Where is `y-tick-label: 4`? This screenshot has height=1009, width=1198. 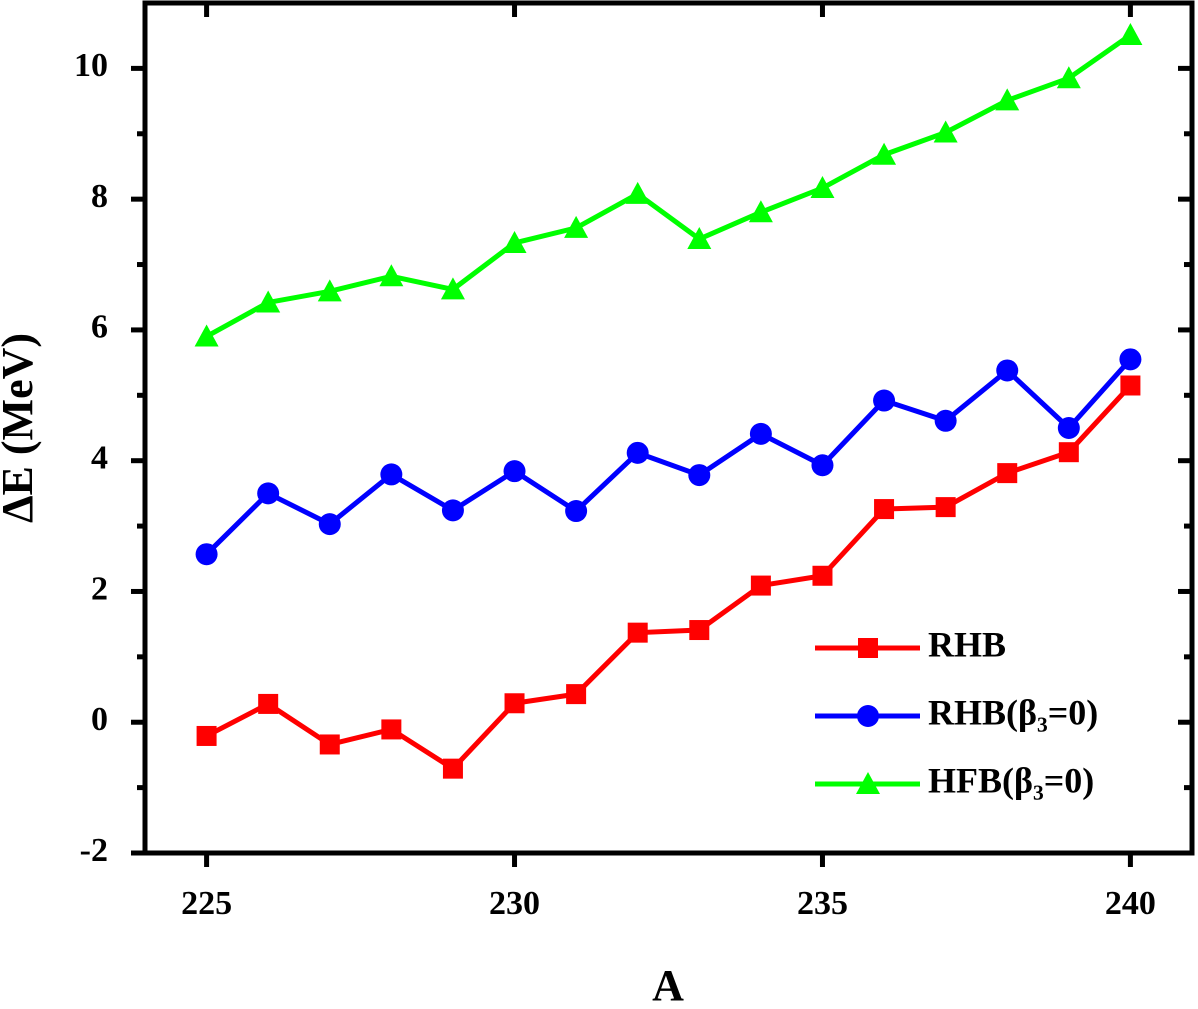
y-tick-label: 4 is located at coordinates (99, 457).